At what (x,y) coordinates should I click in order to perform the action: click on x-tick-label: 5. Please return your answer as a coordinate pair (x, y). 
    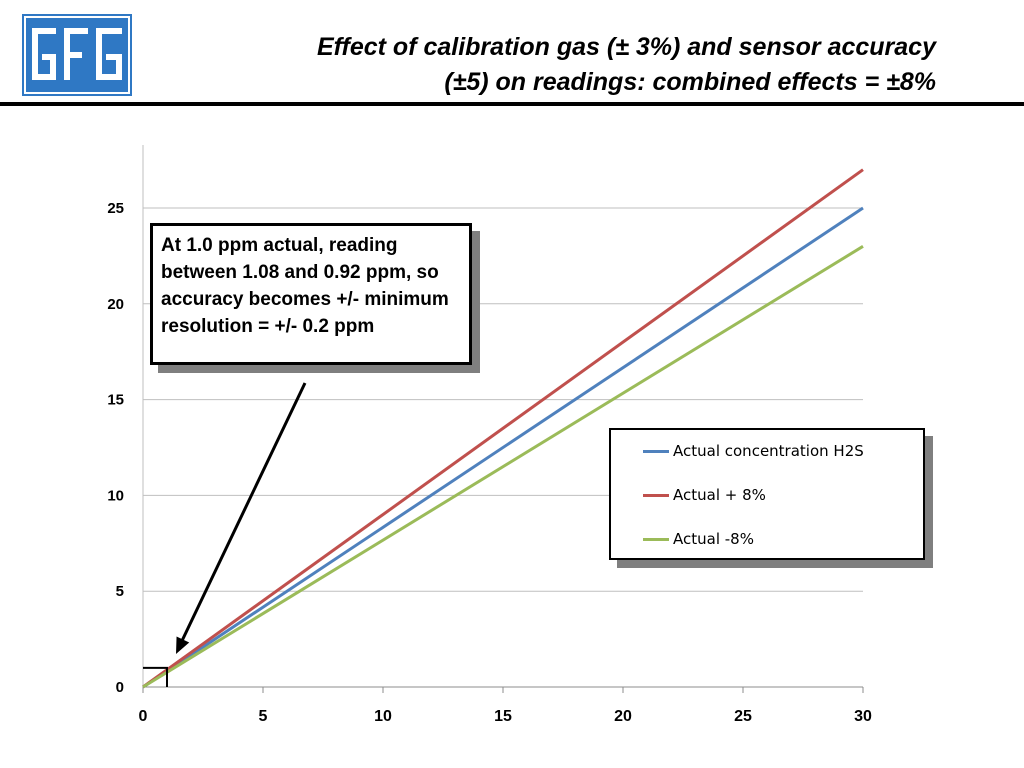
    Looking at the image, I should click on (263, 716).